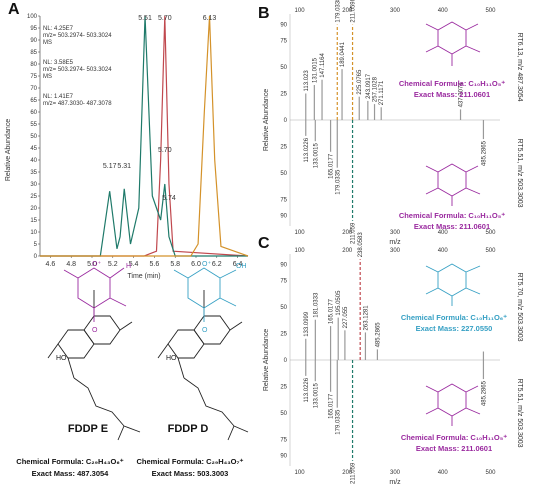  Describe the element at coordinates (452, 226) in the screenshot. I see `fragment-b-bottom-mass: Exact Mass: 211.0601` at that location.